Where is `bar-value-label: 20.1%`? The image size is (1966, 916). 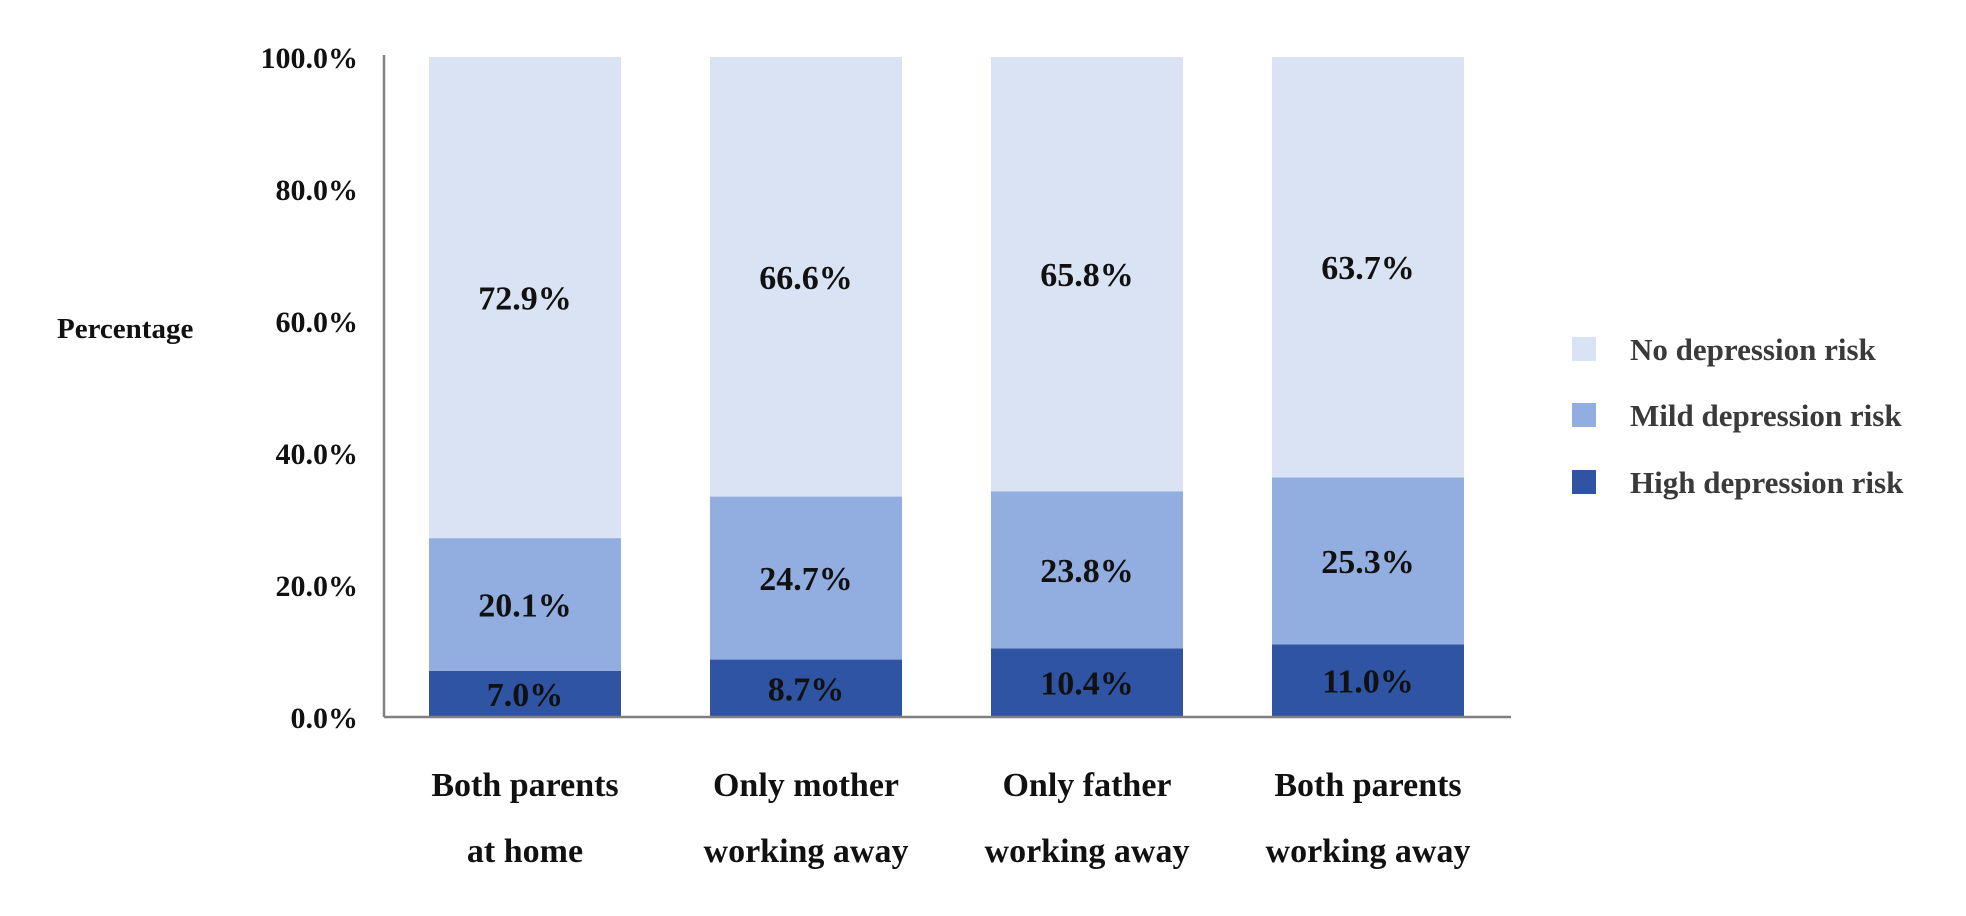 bar-value-label: 20.1% is located at coordinates (525, 605).